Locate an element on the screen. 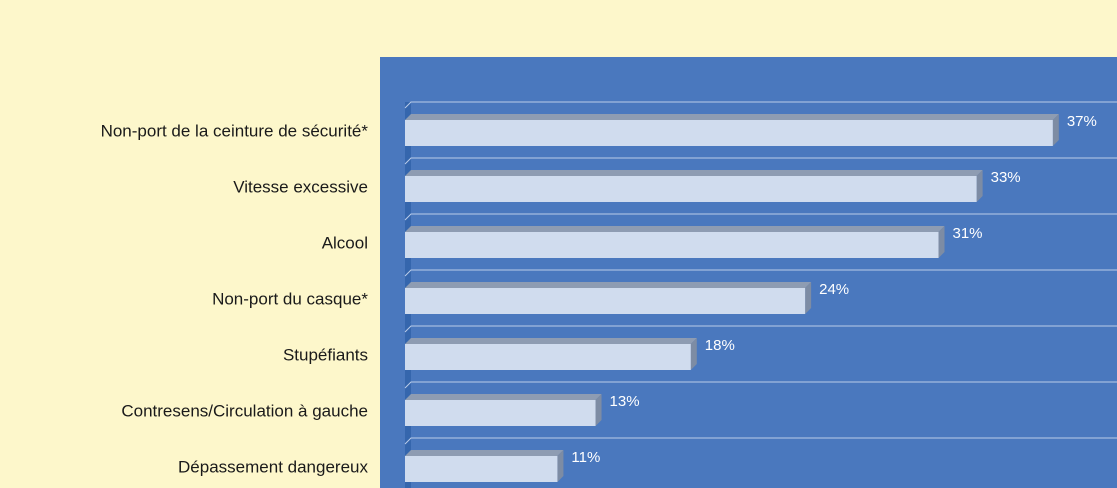 This screenshot has height=488, width=1117. value-label: 37% is located at coordinates (1082, 121).